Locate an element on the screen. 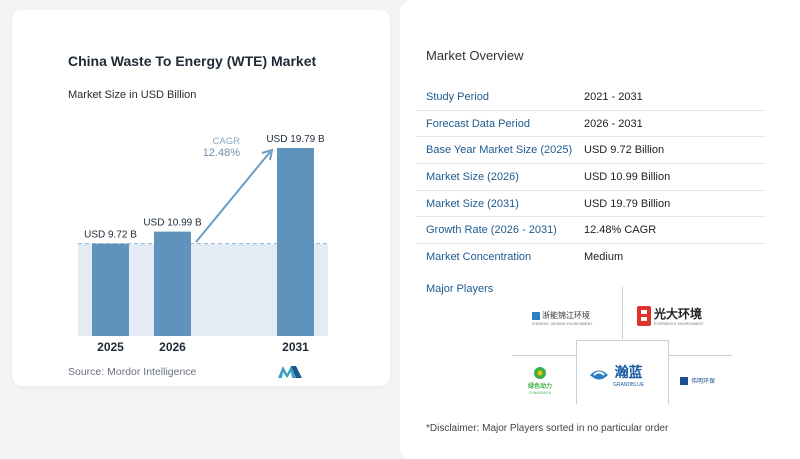  player-logo-grandblue: 瀚蓝 GRANDBLUE is located at coordinates (616, 375).